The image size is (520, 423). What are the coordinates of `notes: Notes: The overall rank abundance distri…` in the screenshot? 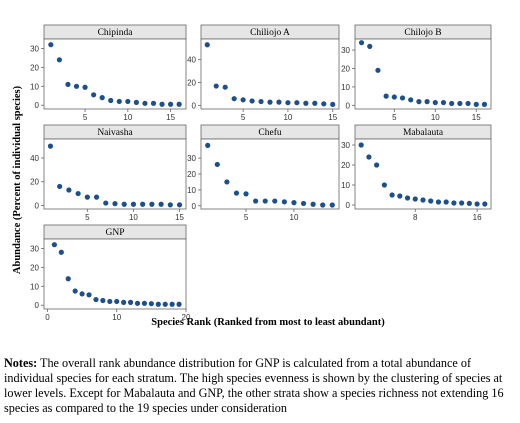 It's located at (260, 386).